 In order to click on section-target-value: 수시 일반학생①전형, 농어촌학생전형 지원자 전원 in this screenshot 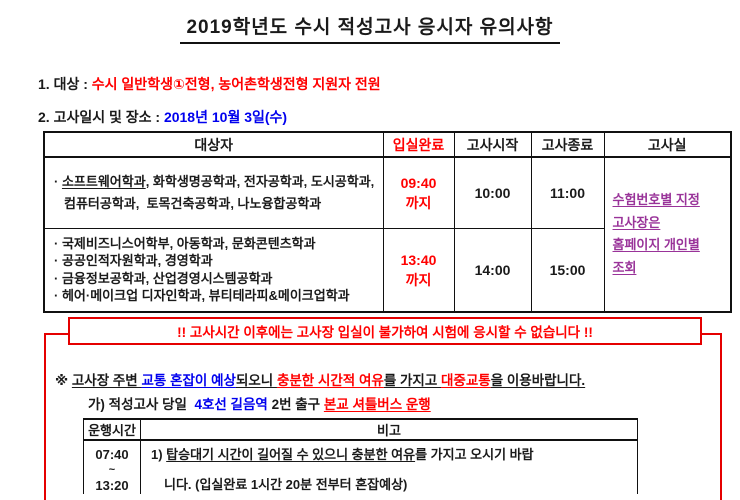, I will do `click(236, 84)`.